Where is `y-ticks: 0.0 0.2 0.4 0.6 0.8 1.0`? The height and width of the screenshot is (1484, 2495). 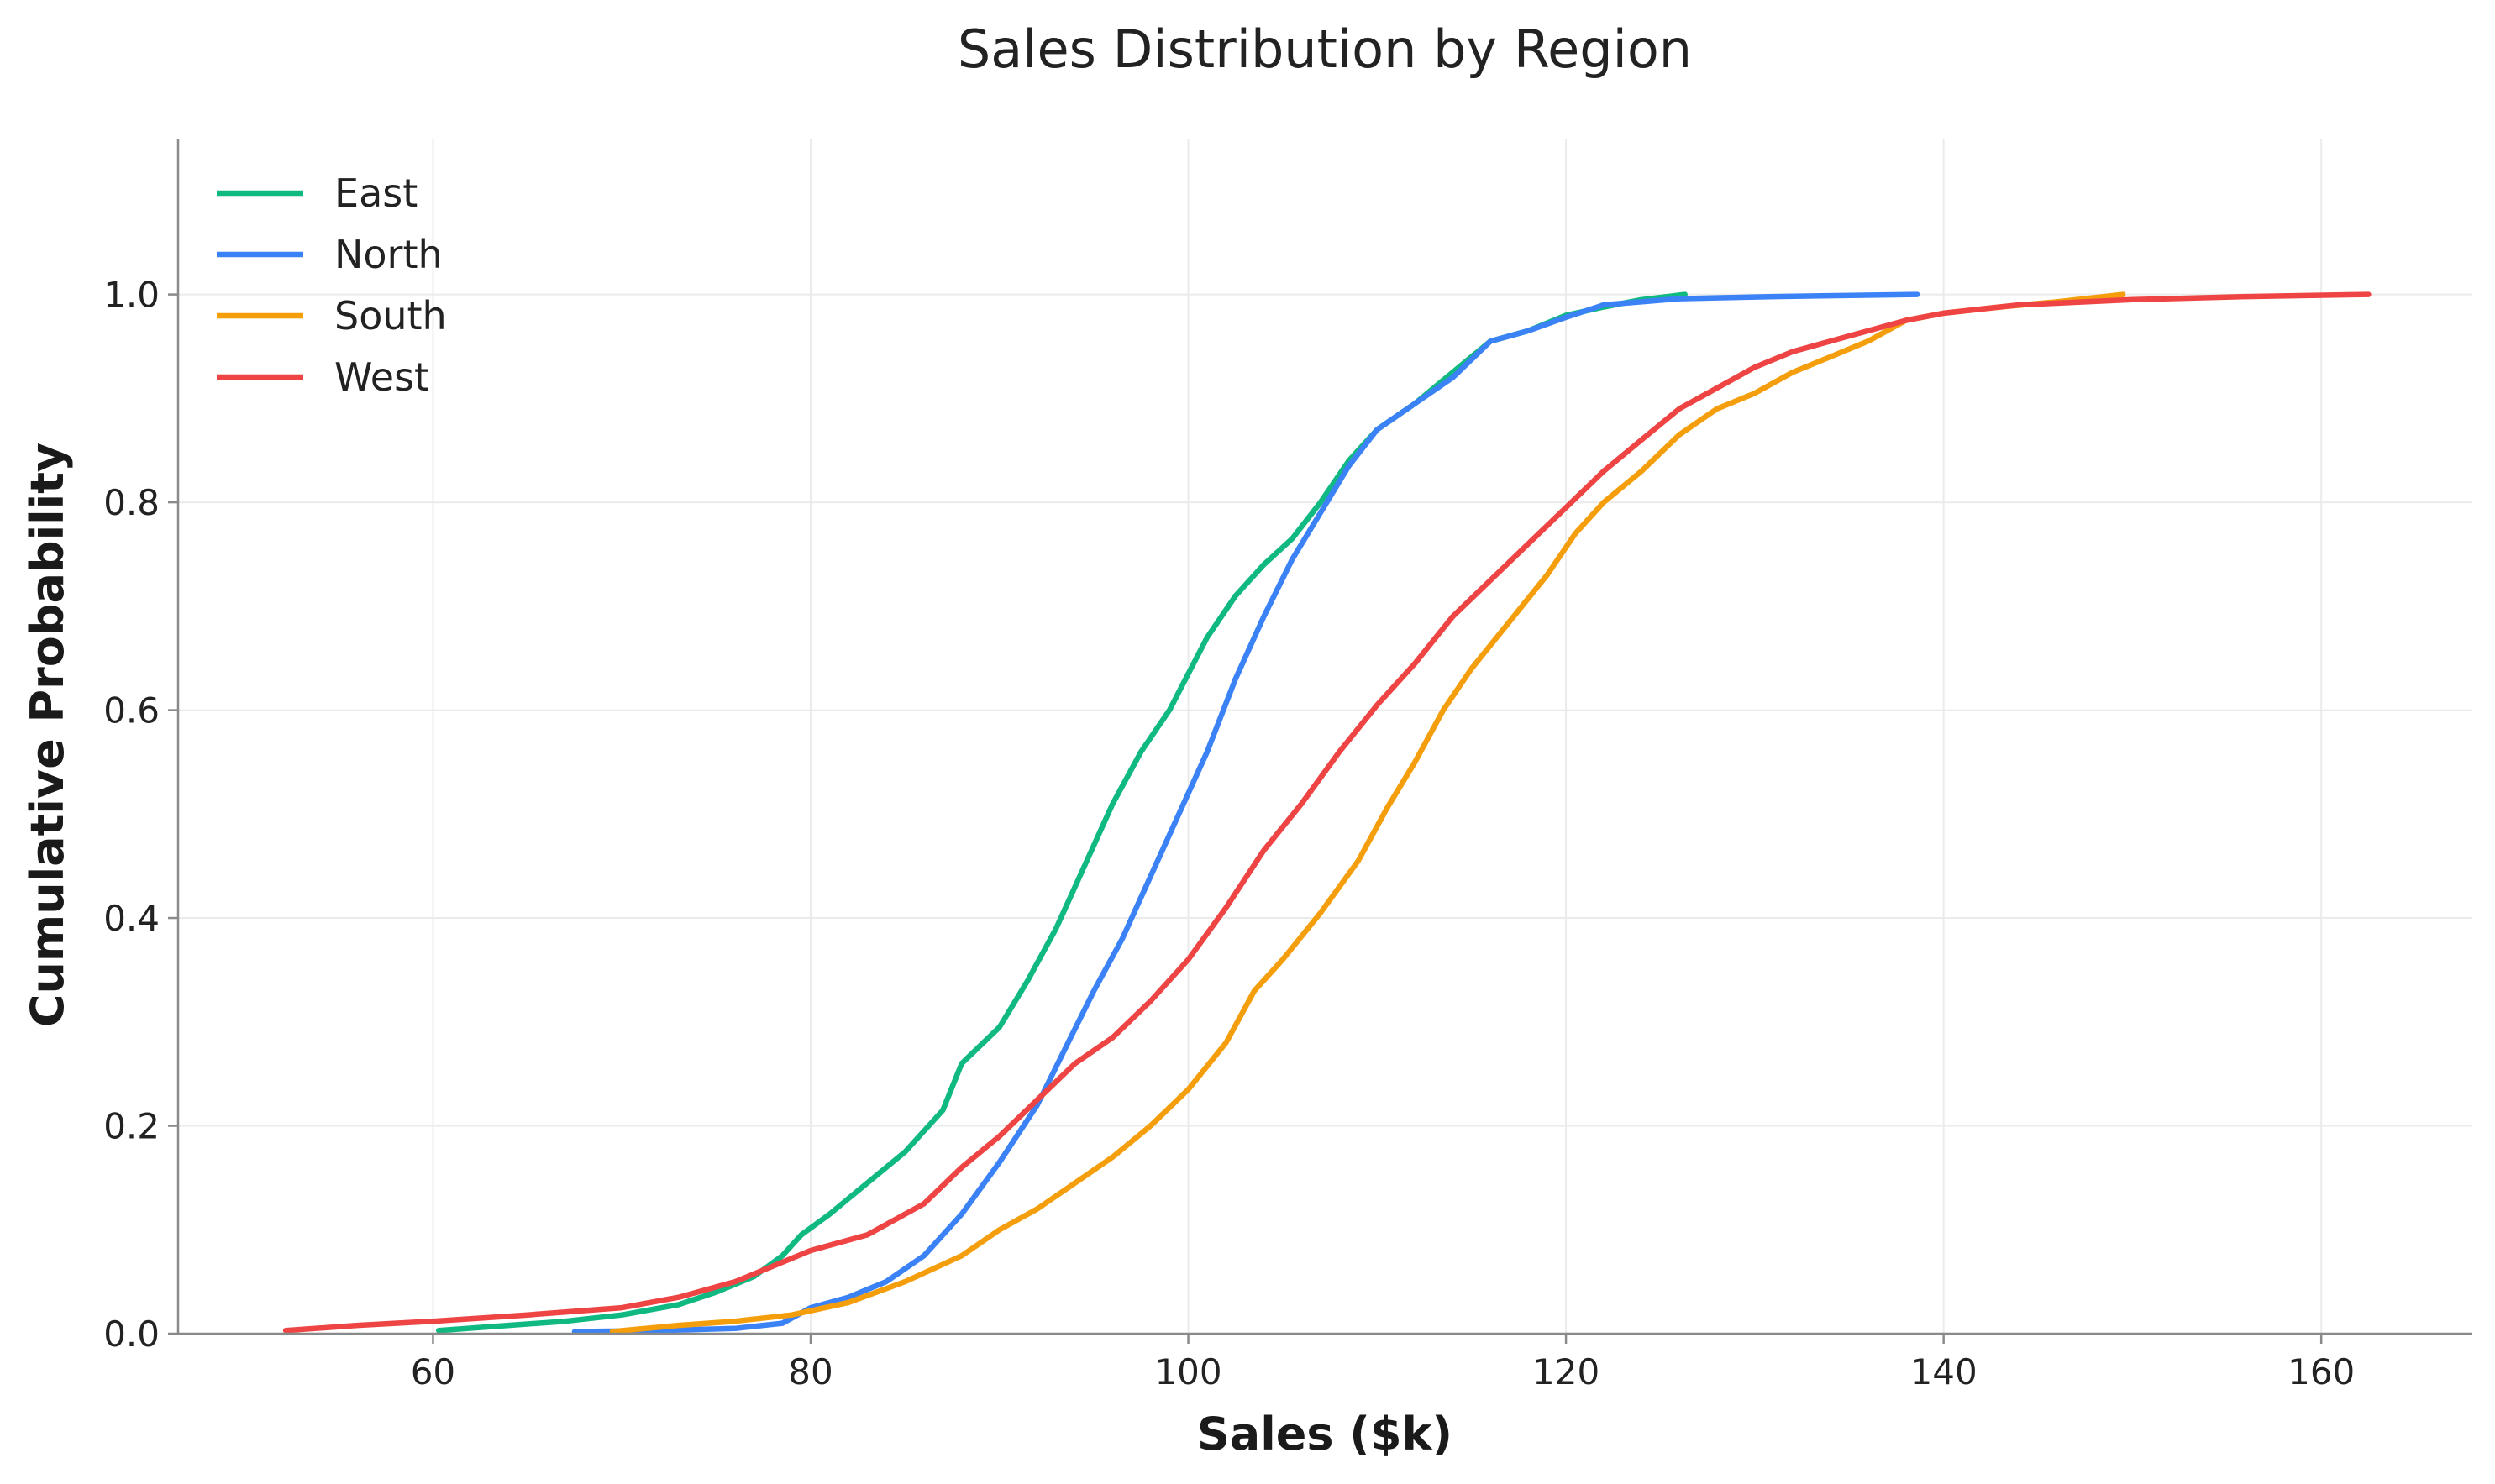 y-ticks: 0.0 0.2 0.4 0.6 0.8 1.0 is located at coordinates (141, 815).